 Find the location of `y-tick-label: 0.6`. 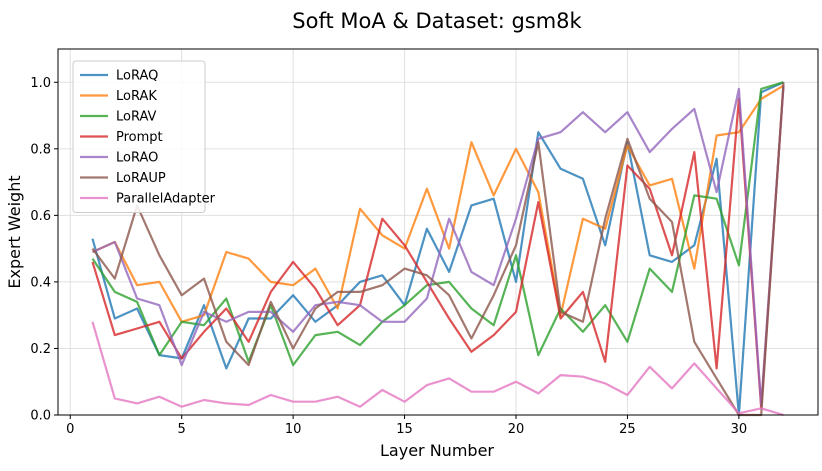

y-tick-label: 0.6 is located at coordinates (40, 216).